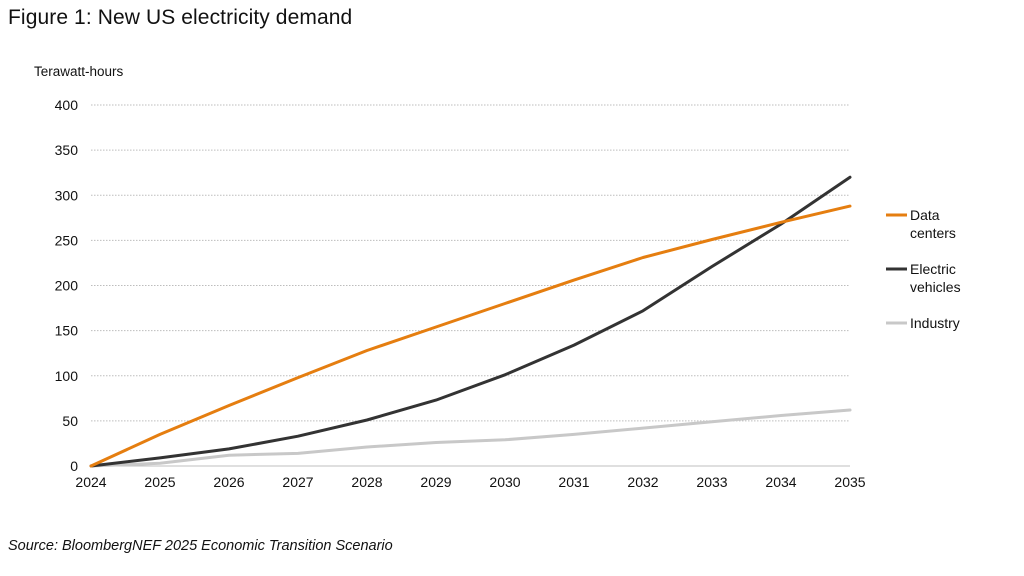 The image size is (1024, 576). Describe the element at coordinates (159, 482) in the screenshot. I see `x-tick-label: 2025` at that location.